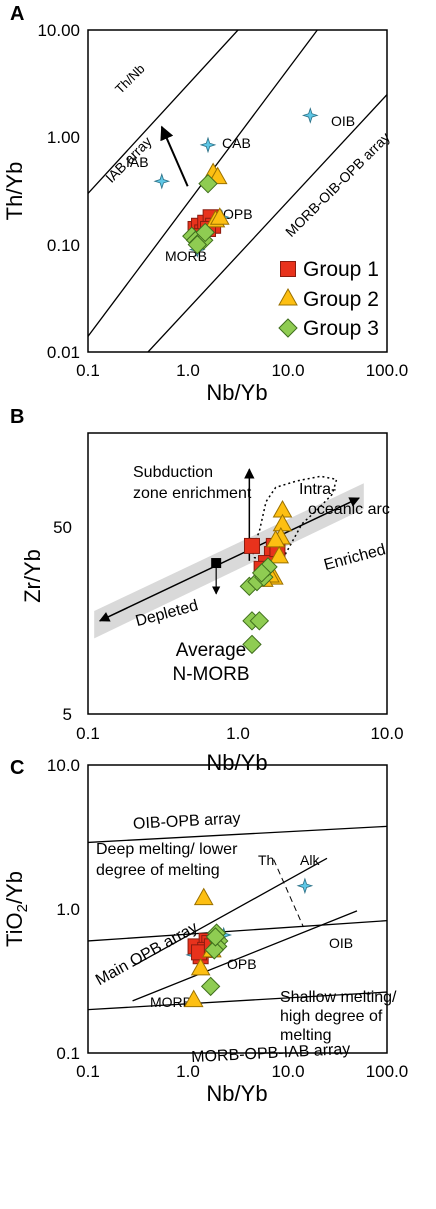 The height and width of the screenshot is (1209, 436). What do you see at coordinates (288, 269) in the screenshot?
I see `legend-group1-marker` at bounding box center [288, 269].